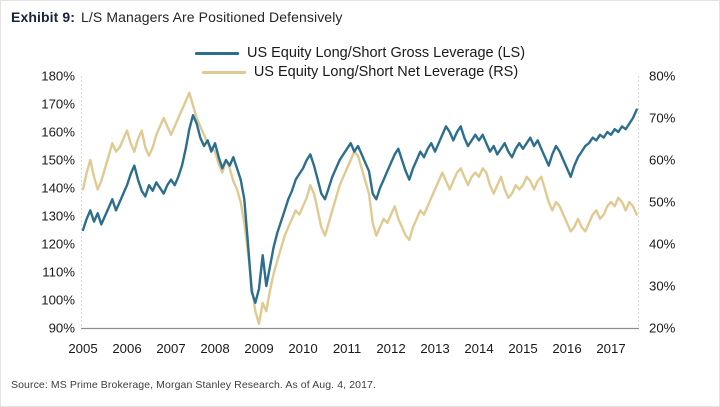 The image size is (720, 407). What do you see at coordinates (662, 160) in the screenshot?
I see `right-axis-tick-label: 60%` at bounding box center [662, 160].